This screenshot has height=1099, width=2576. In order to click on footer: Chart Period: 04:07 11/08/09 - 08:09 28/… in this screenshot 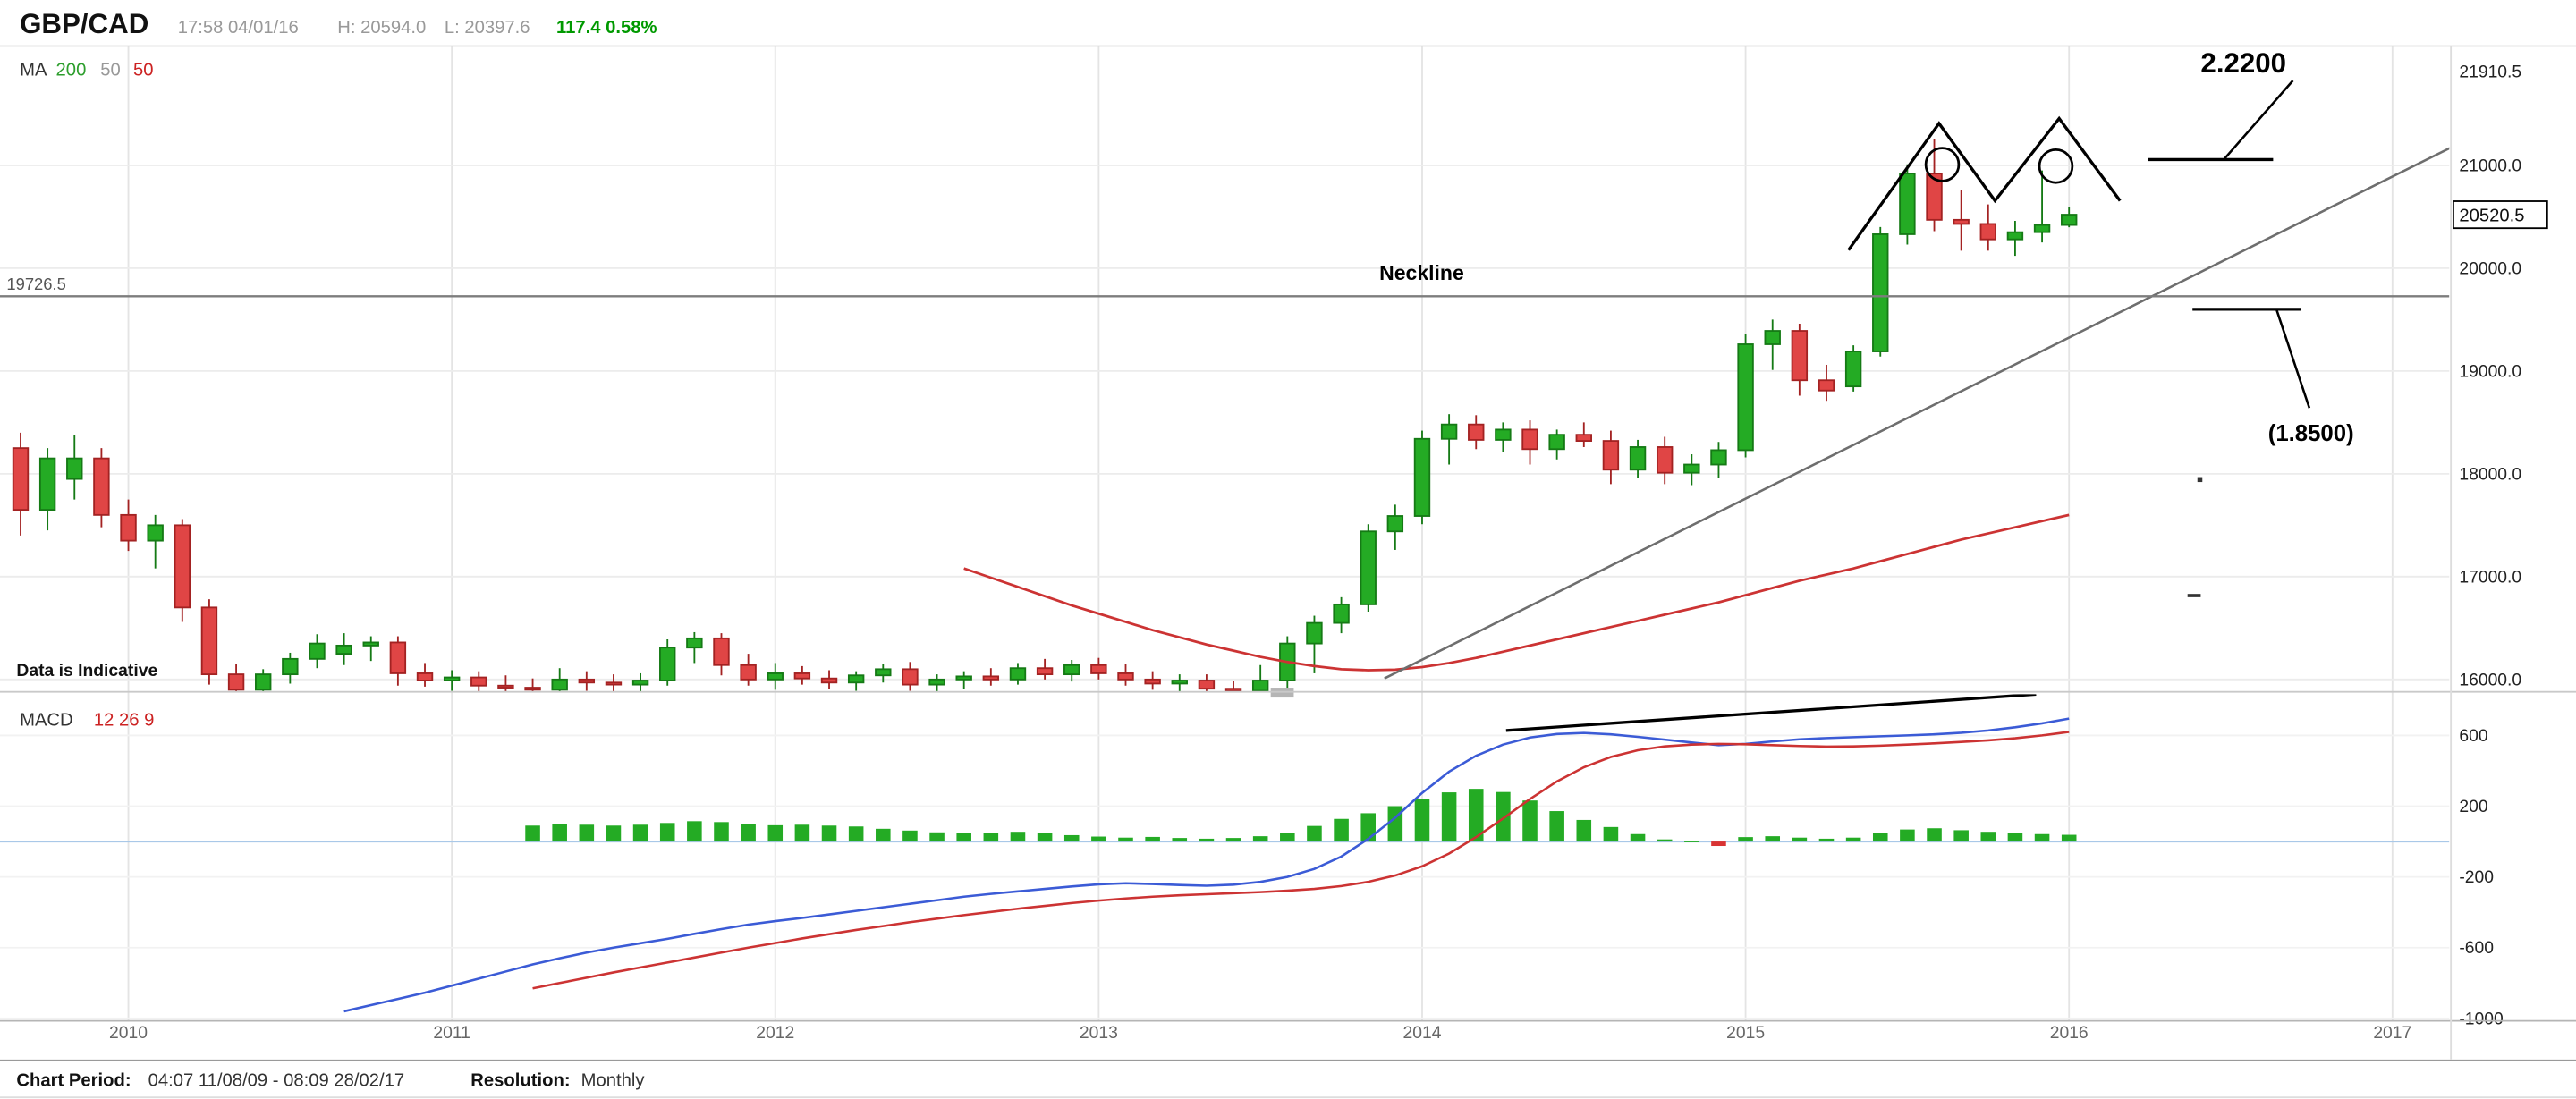, I will do `click(330, 1080)`.